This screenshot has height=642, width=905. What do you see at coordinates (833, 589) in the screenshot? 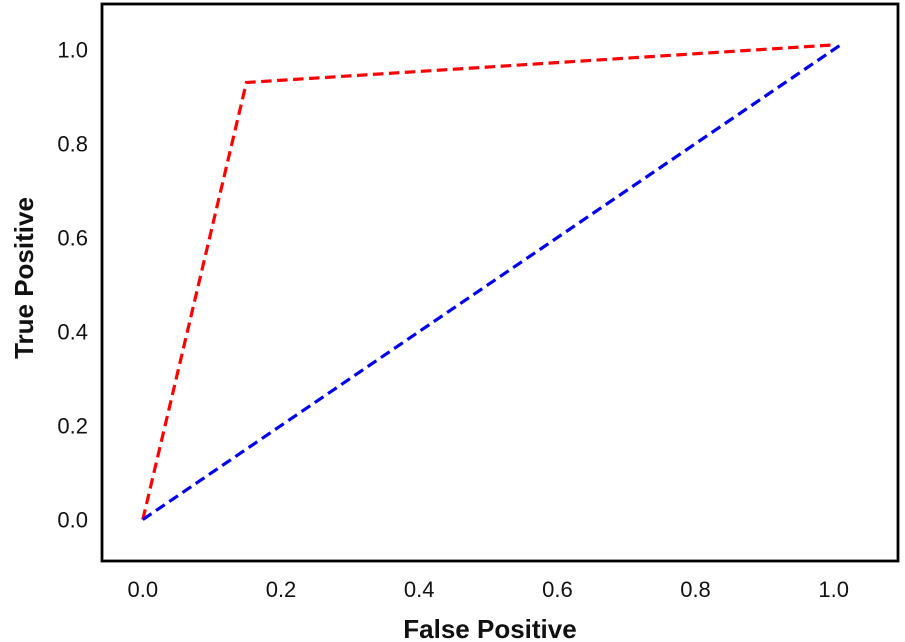
I see `x-tick-label-1.0: 1.0` at bounding box center [833, 589].